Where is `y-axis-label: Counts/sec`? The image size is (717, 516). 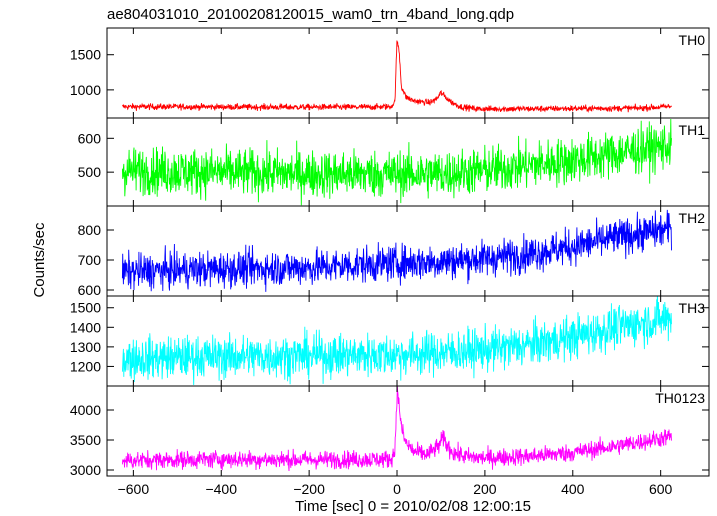 y-axis-label: Counts/sec is located at coordinates (39, 260).